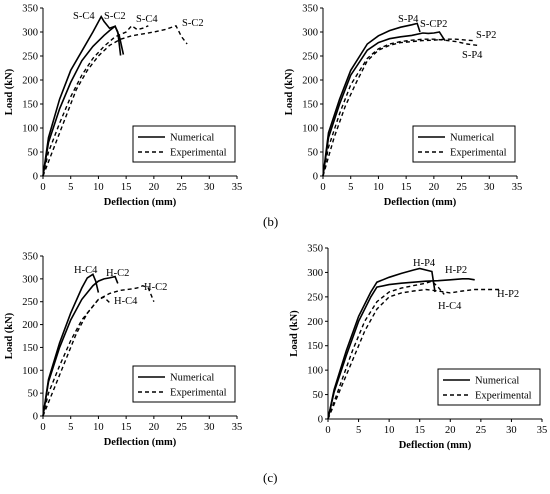  I want to click on caption-b: (b), so click(271, 221).